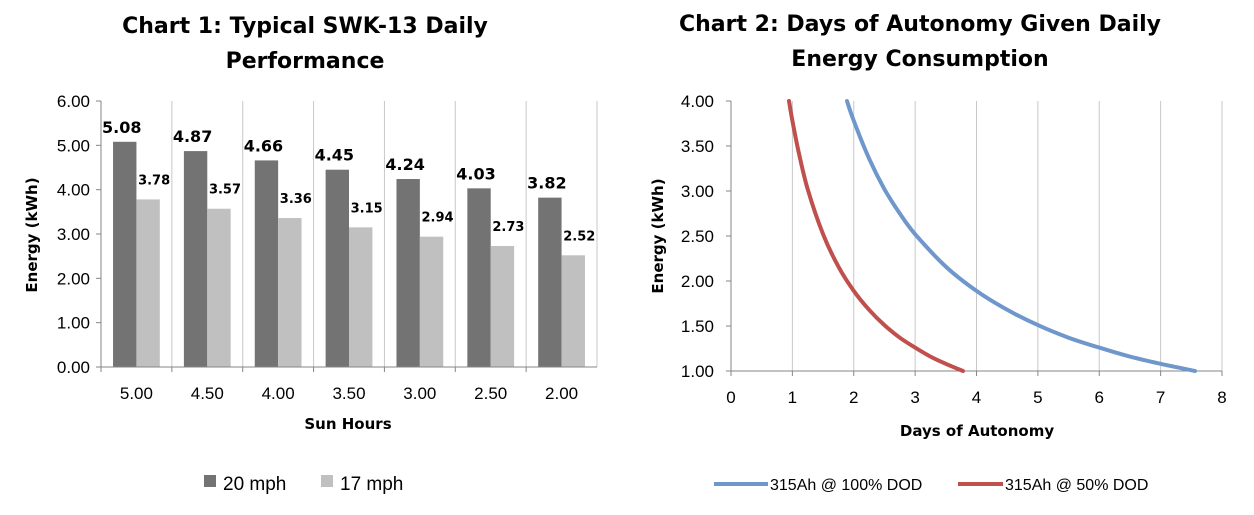 The height and width of the screenshot is (515, 1254). What do you see at coordinates (408, 273) in the screenshot?
I see `bar-20-mph-3.00` at bounding box center [408, 273].